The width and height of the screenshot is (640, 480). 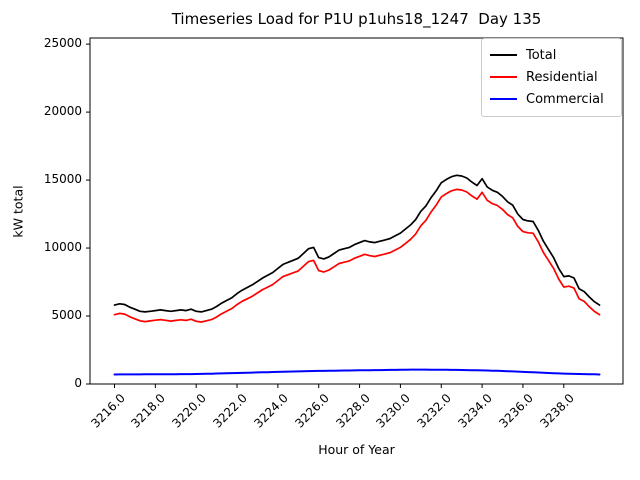 I want to click on y-tick-label: 0, so click(x=78, y=383).